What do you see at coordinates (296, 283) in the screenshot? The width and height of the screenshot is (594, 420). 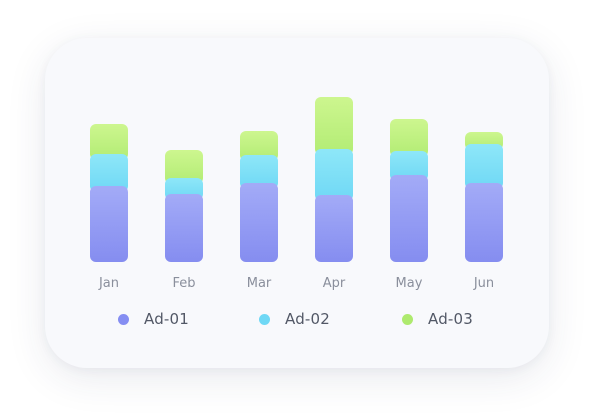 I see `x-axis-tick-labels: Jan Feb Mar Apr May Jun` at bounding box center [296, 283].